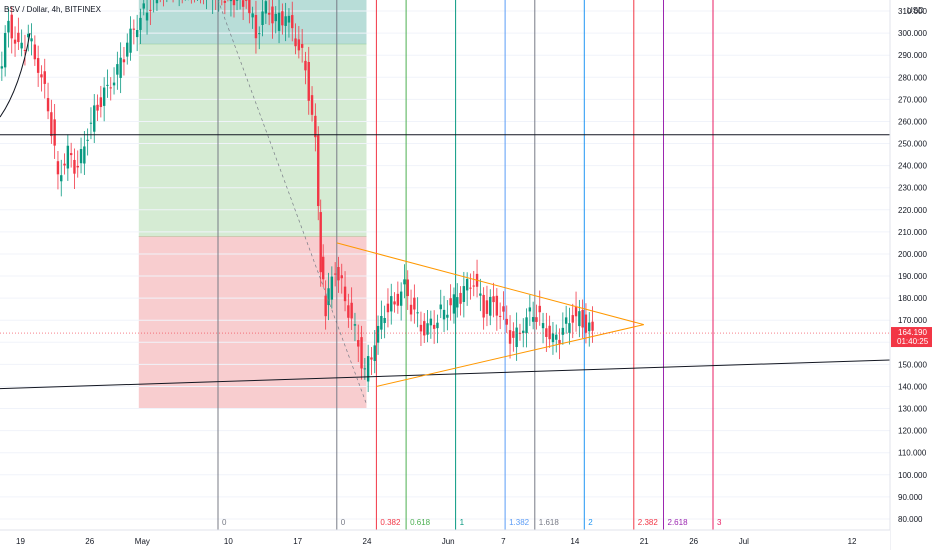  What do you see at coordinates (445, 539) in the screenshot?
I see `time-axis: 19 26 May 10 17 24 Jun 7 14 21 26 Jul 12` at bounding box center [445, 539].